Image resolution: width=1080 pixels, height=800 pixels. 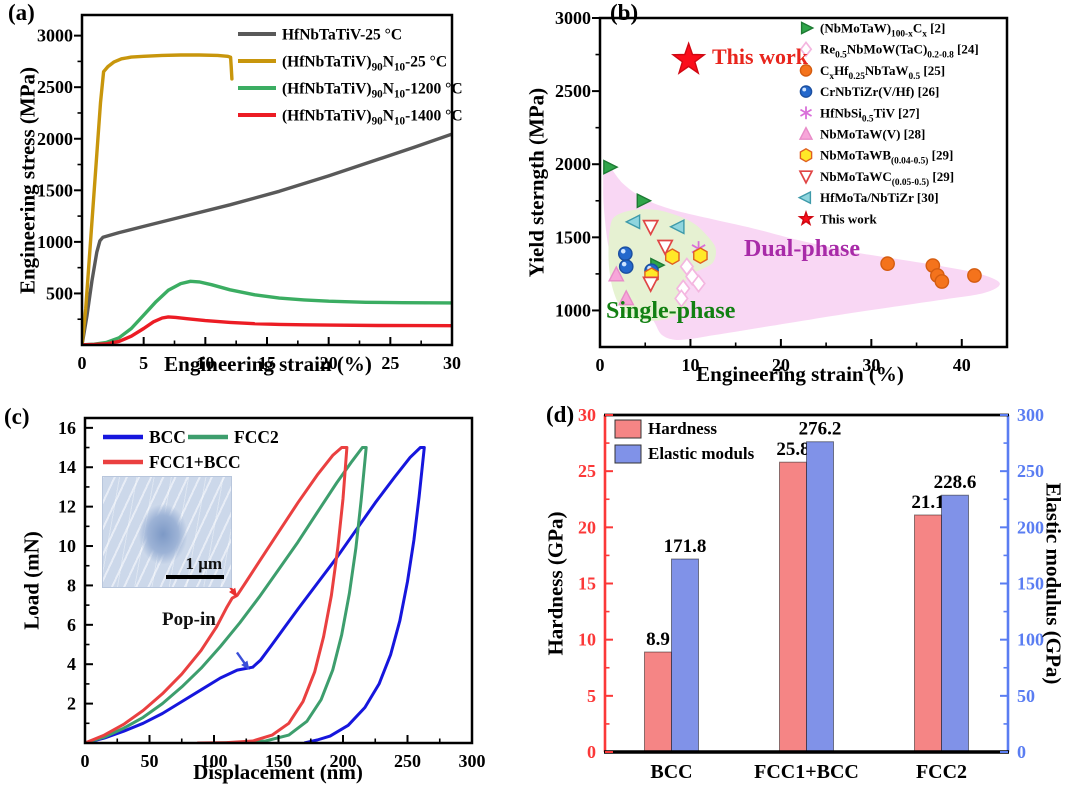 What do you see at coordinates (628, 454) in the screenshot?
I see `legend-swatch` at bounding box center [628, 454].